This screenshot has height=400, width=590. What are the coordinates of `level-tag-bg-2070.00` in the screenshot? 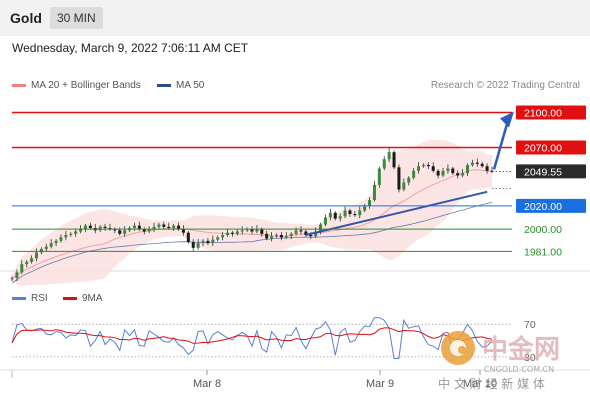 It's located at (551, 147).